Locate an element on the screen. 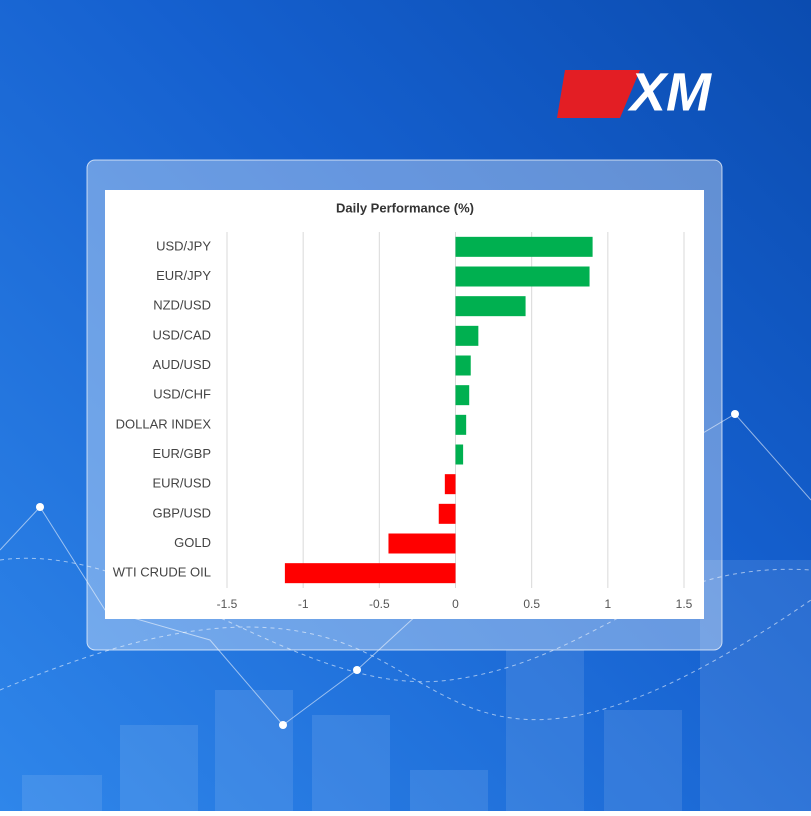 The width and height of the screenshot is (811, 816). y-tick-label: GOLD is located at coordinates (192, 542).